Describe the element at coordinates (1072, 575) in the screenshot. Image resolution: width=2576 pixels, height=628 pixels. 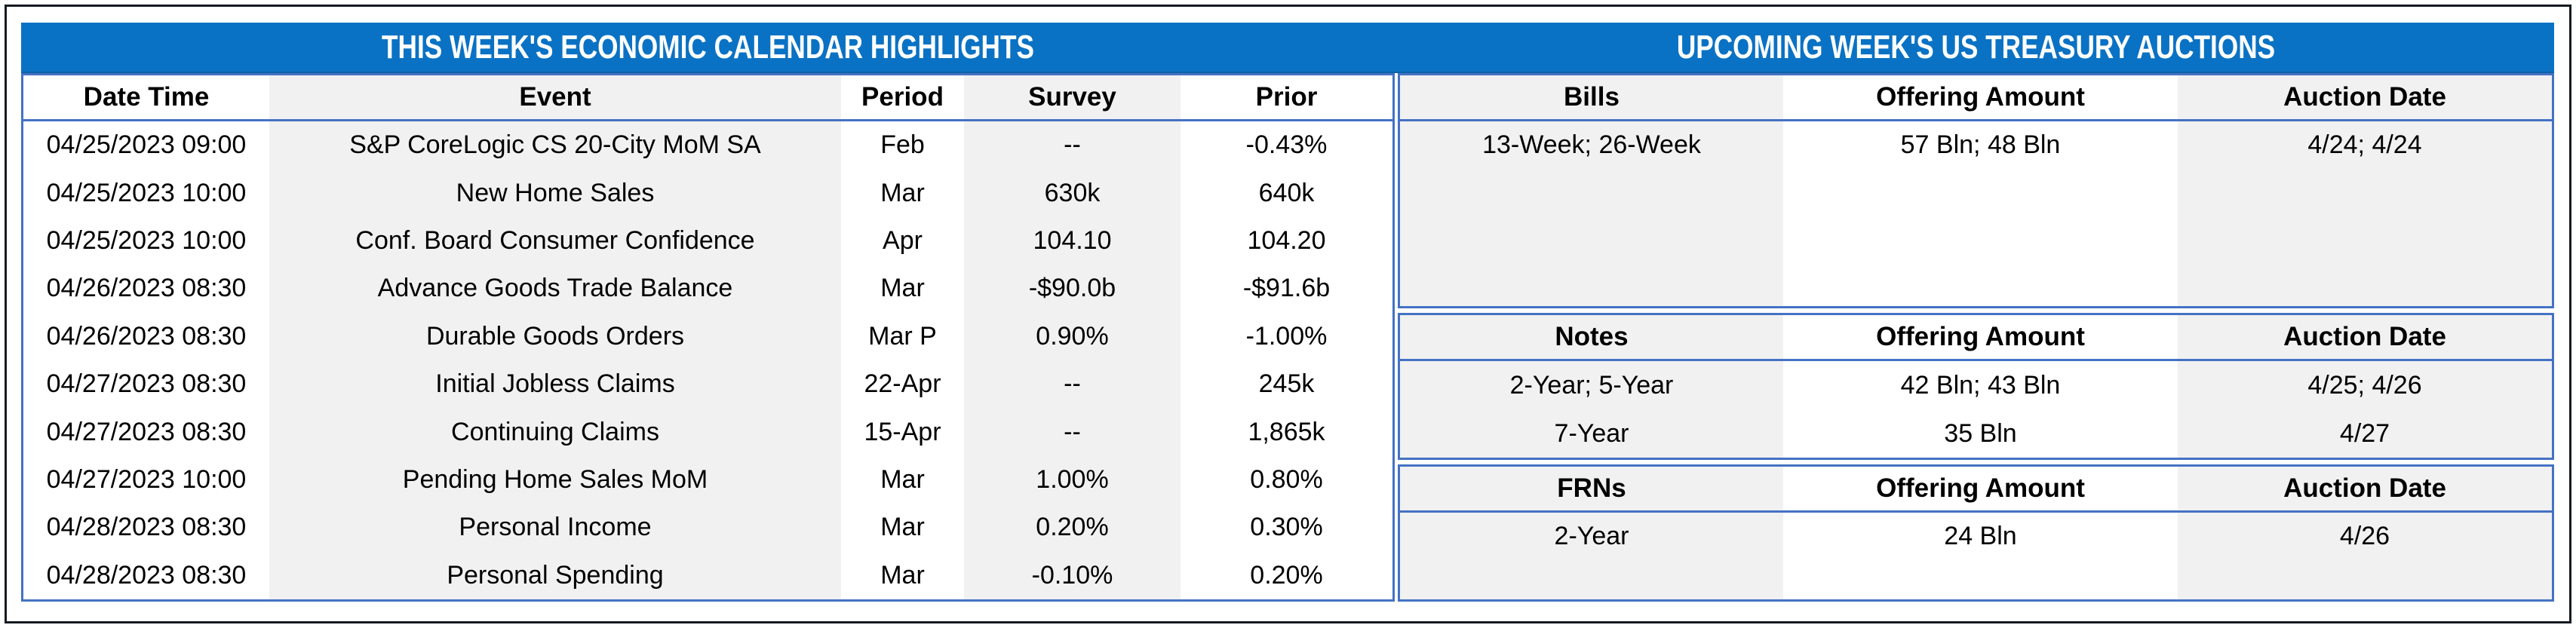
I see `survey-cell: -0.10%` at that location.